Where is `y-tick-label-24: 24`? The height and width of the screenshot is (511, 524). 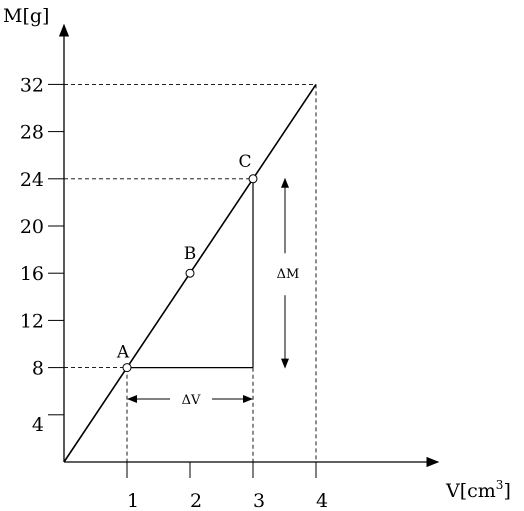 y-tick-label-24: 24 is located at coordinates (32, 180).